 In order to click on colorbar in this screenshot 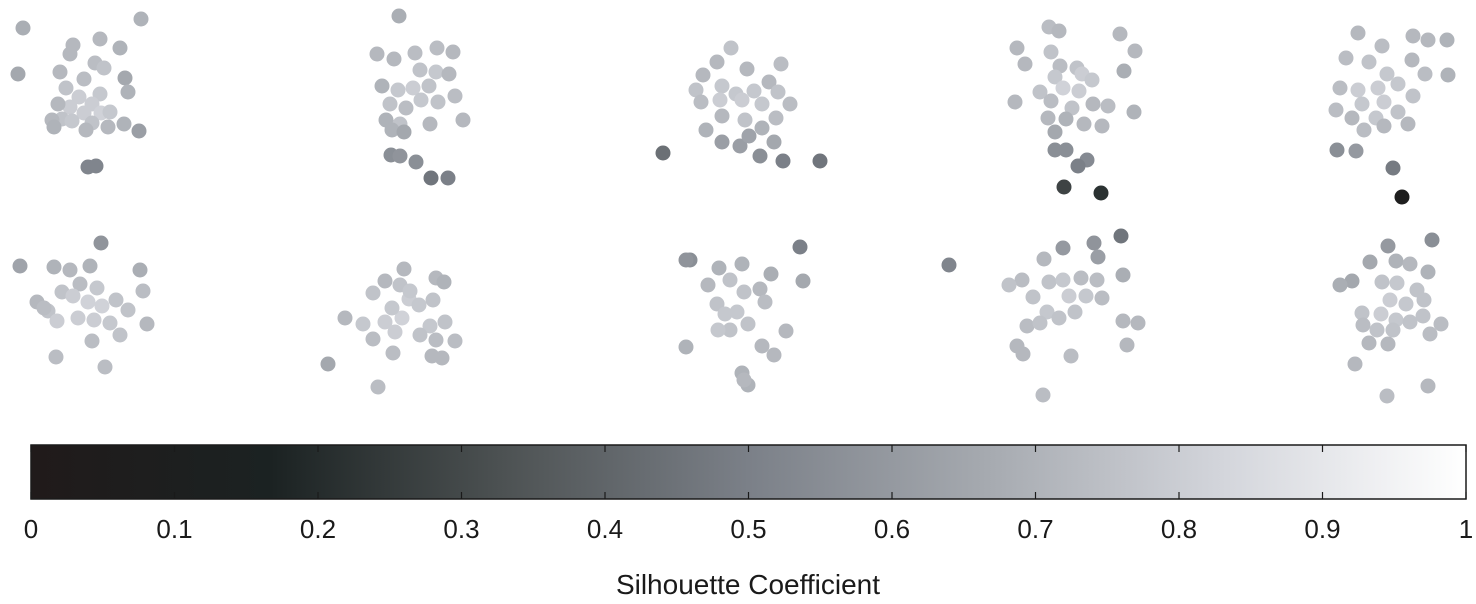, I will do `click(748, 472)`.